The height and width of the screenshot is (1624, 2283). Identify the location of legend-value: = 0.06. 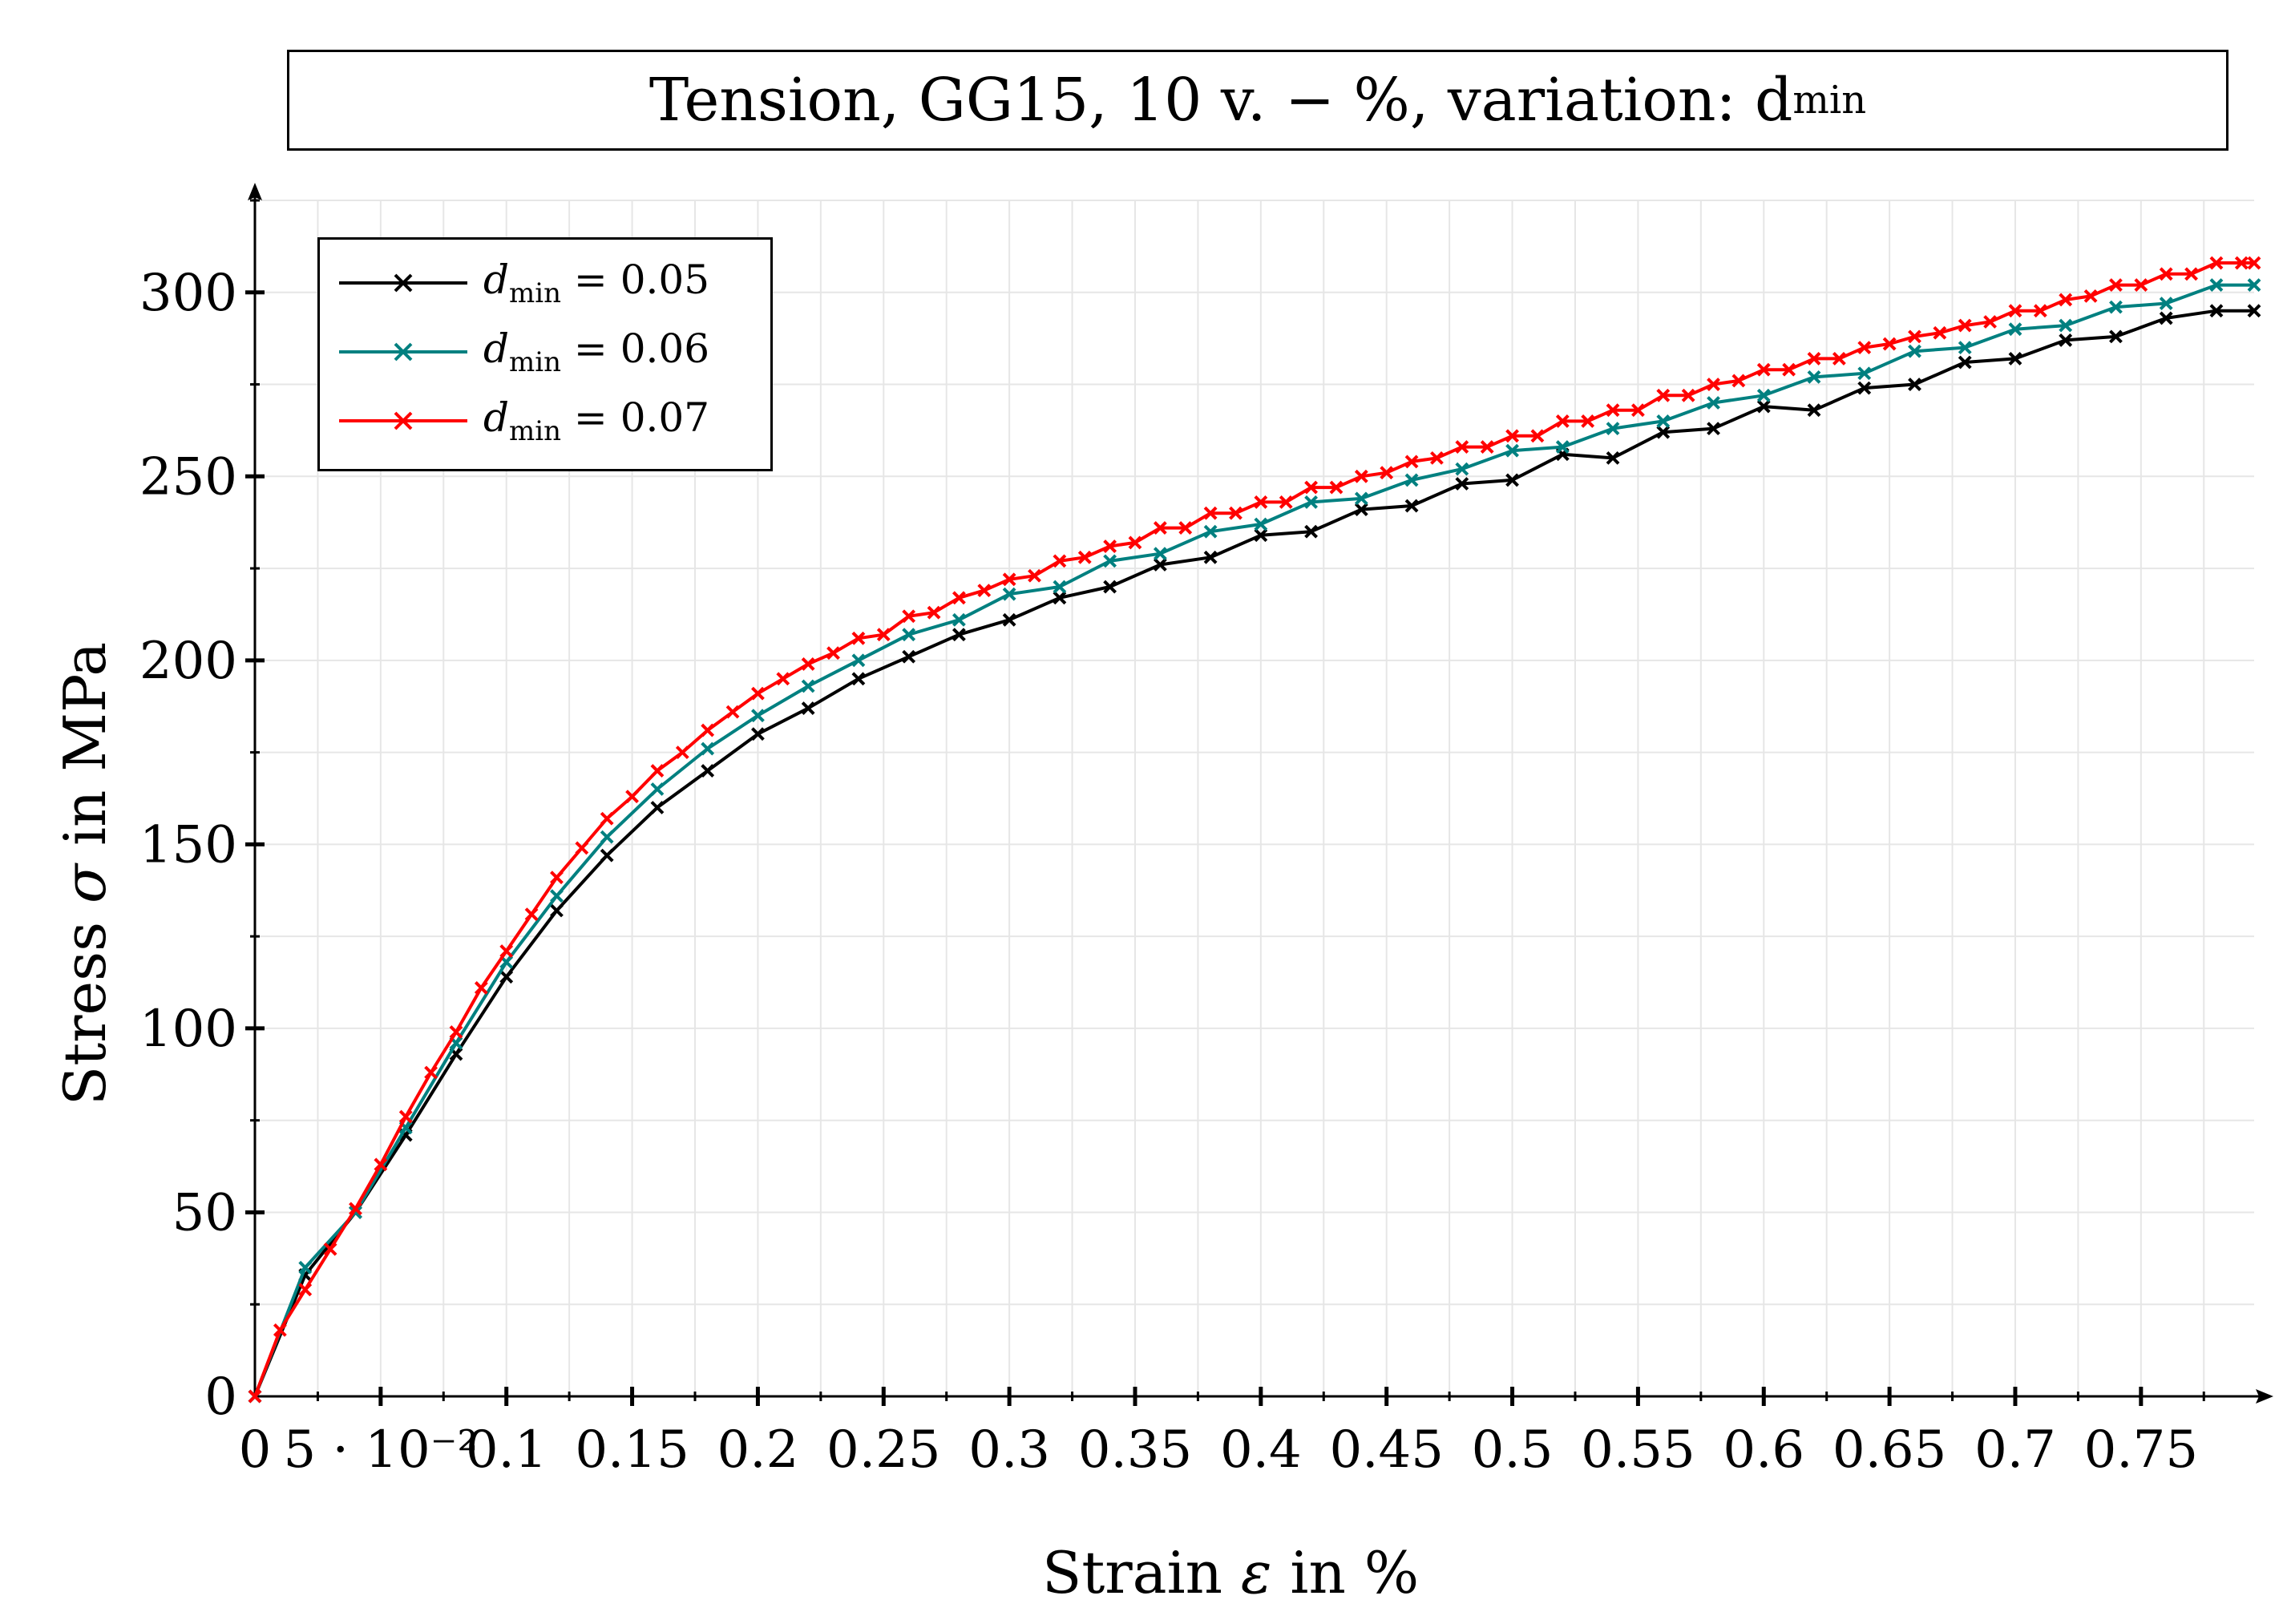
(635, 348).